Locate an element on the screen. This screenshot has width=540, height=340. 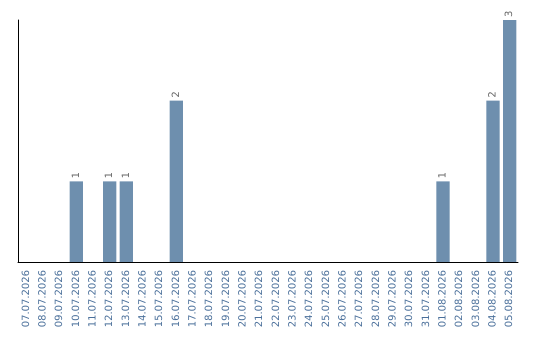
x-tick-label: 18.07.2026 is located at coordinates (210, 299).